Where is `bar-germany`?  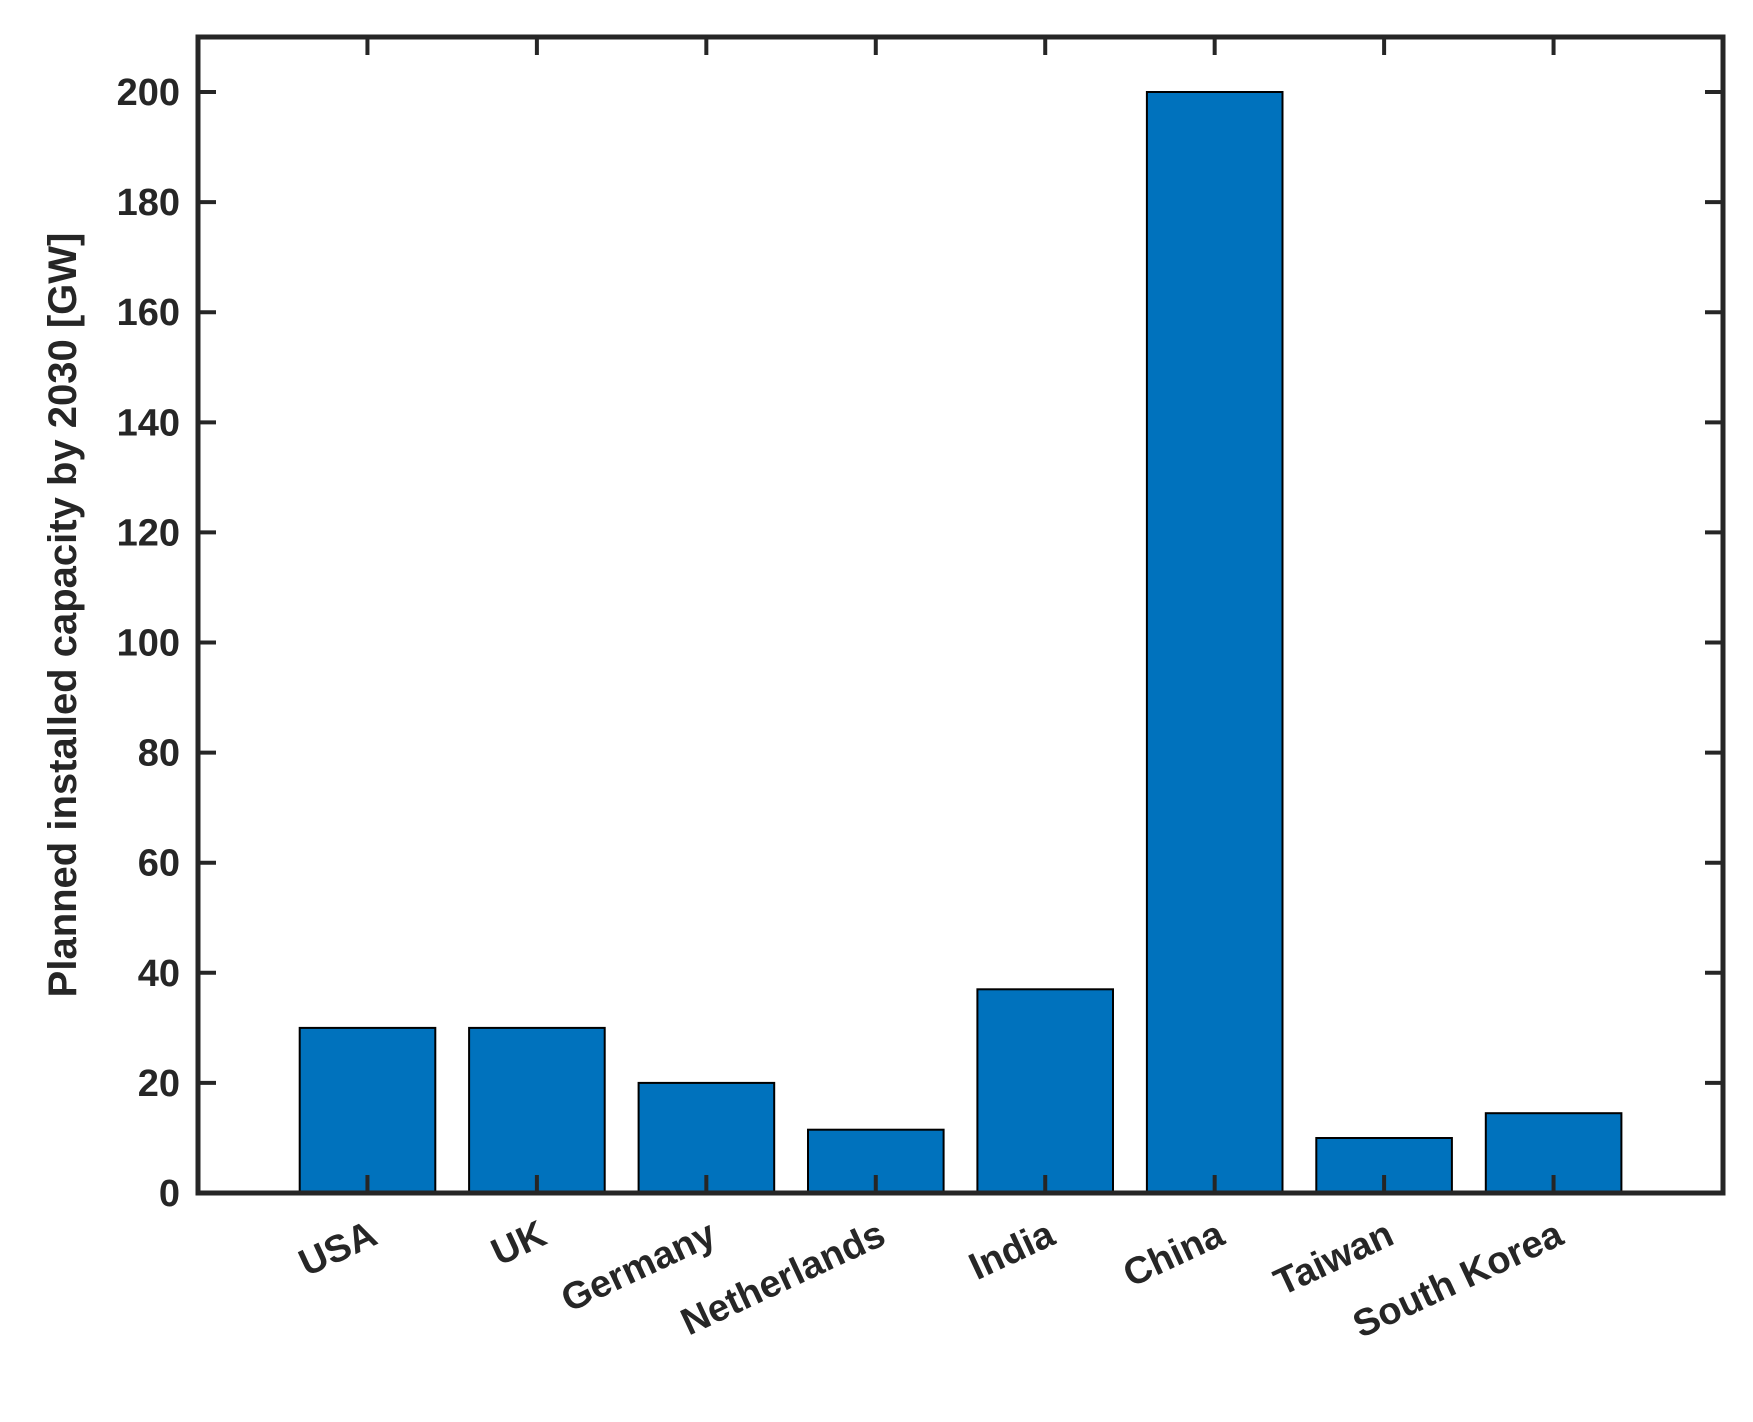
bar-germany is located at coordinates (706, 1138).